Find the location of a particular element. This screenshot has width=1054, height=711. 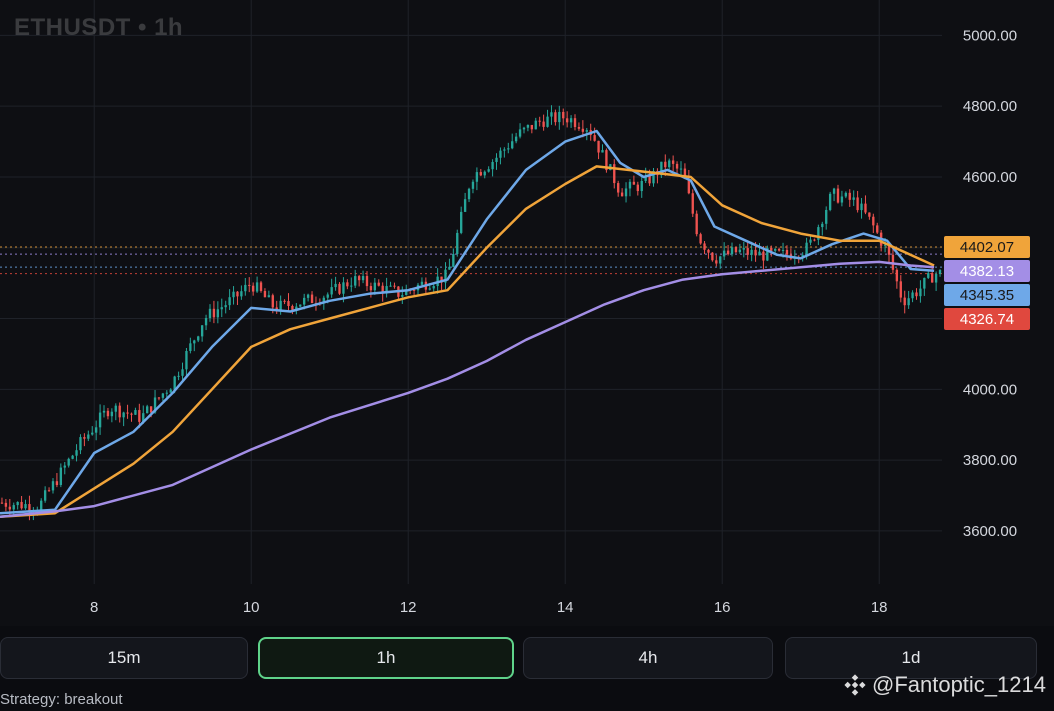

price-tag-label: 4382.13 is located at coordinates (987, 271).